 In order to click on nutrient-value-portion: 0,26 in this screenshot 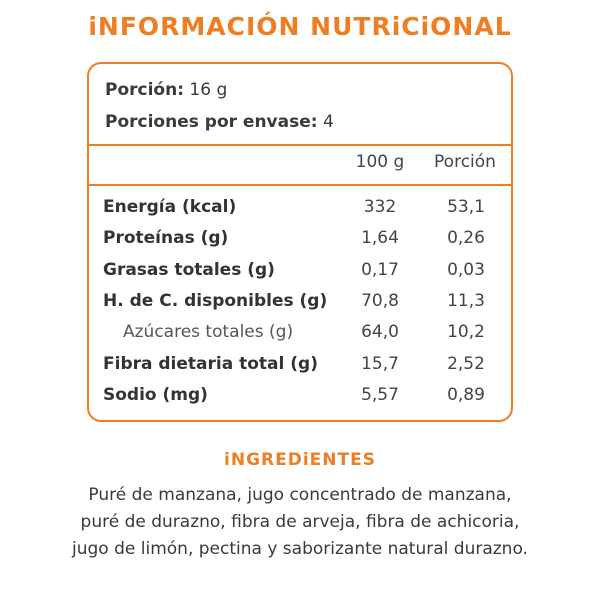, I will do `click(466, 238)`.